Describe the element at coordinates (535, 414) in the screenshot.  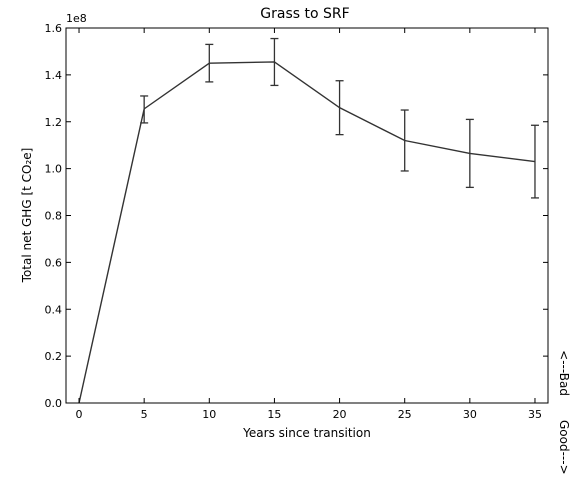
I see `x-tick-label: 35` at that location.